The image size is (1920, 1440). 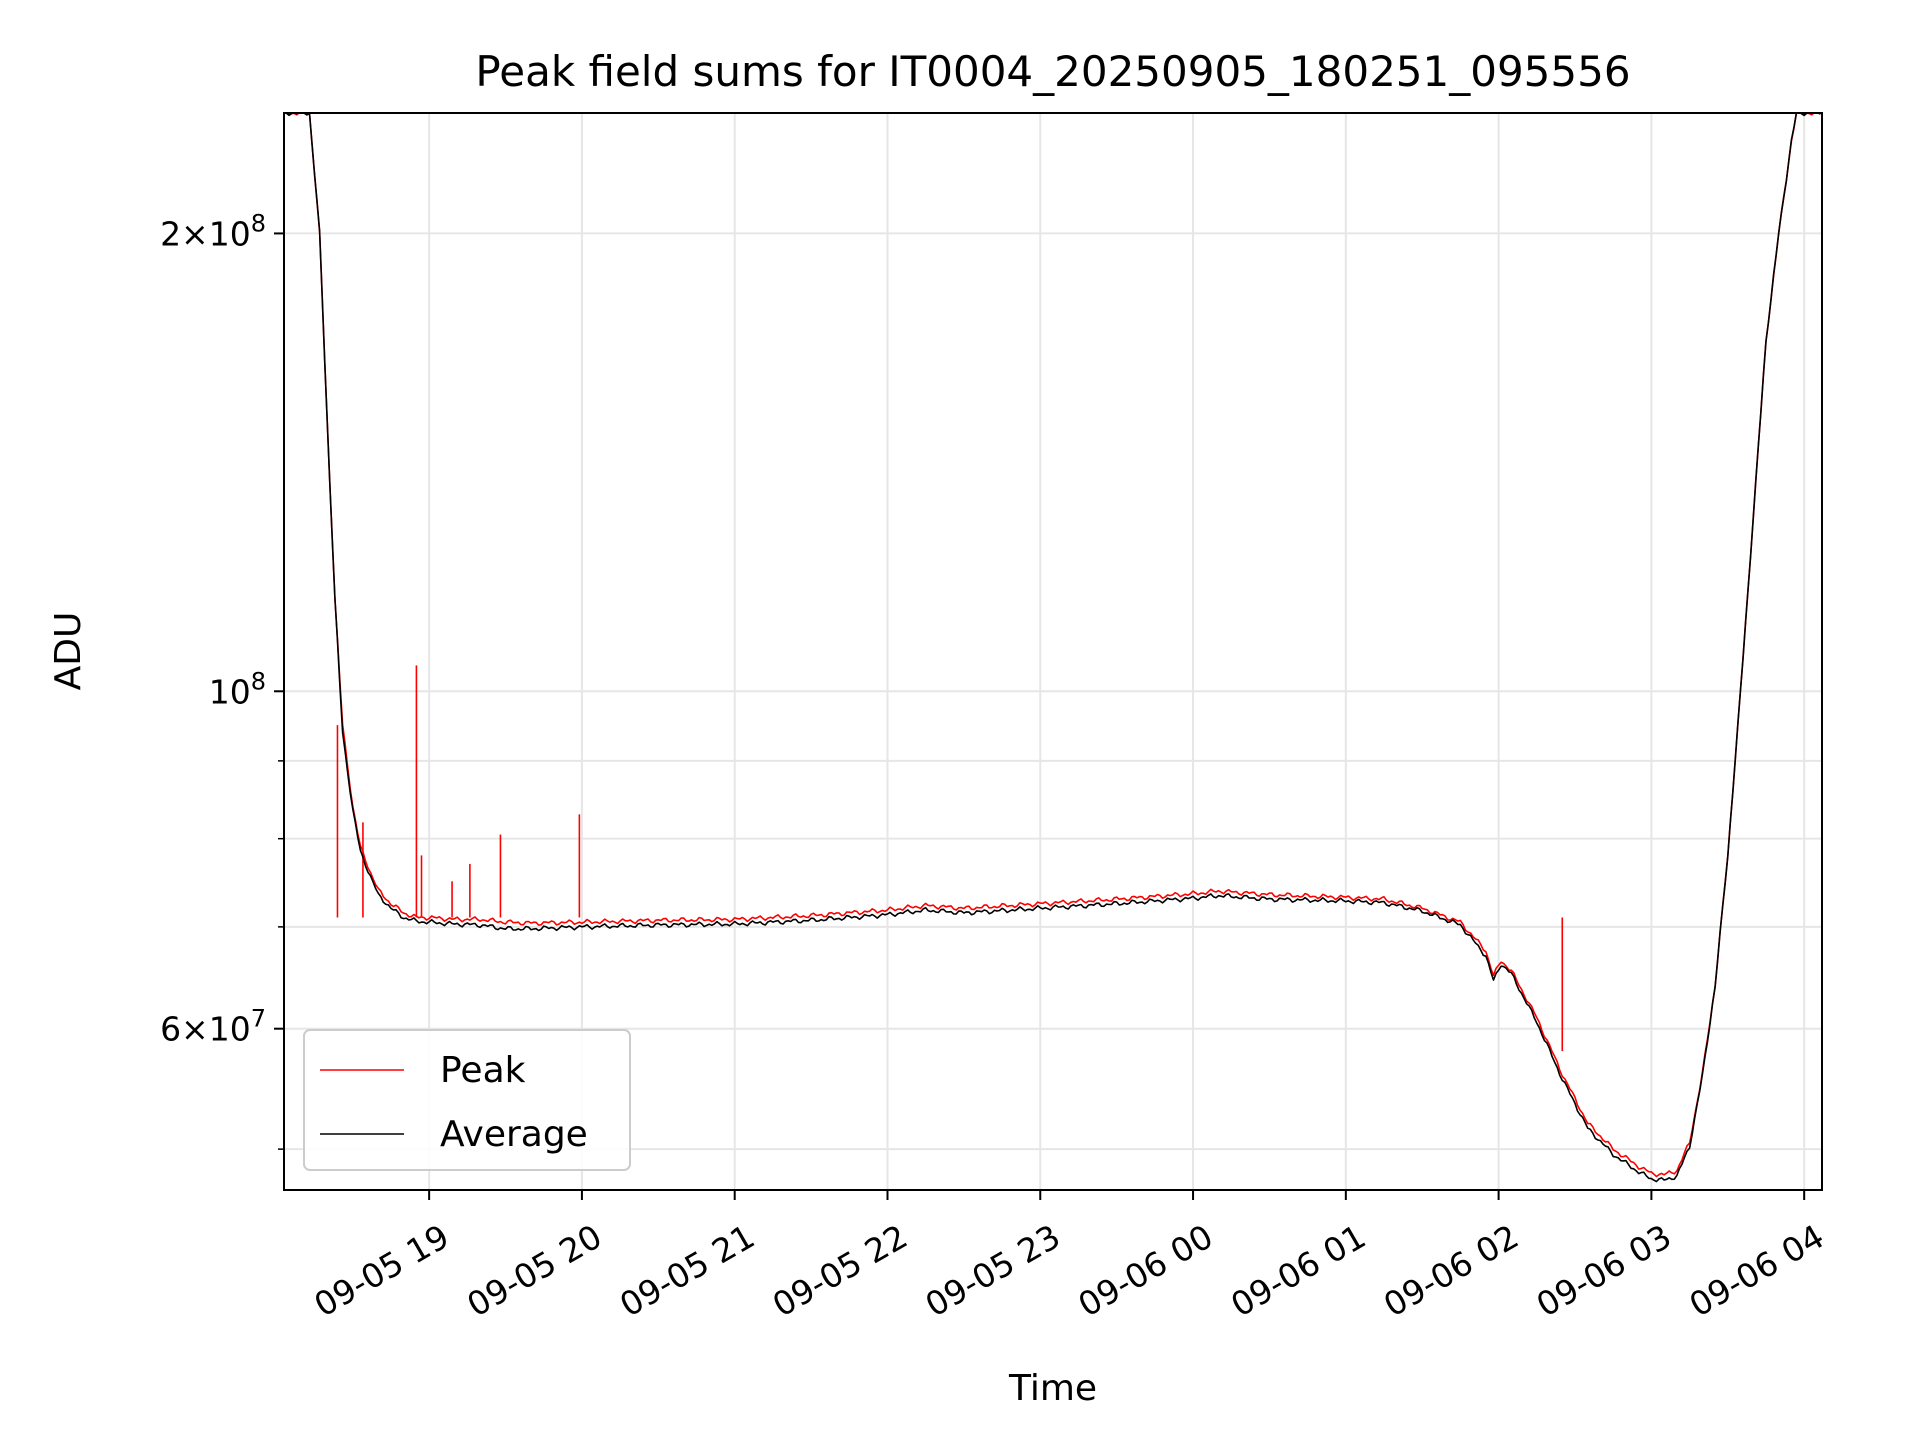 I want to click on y-tick-label: 2×108, so click(x=213, y=231).